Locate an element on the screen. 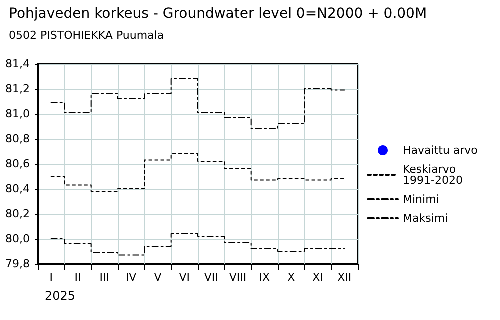 The height and width of the screenshot is (320, 500). x-tick-label: I is located at coordinates (51, 277).